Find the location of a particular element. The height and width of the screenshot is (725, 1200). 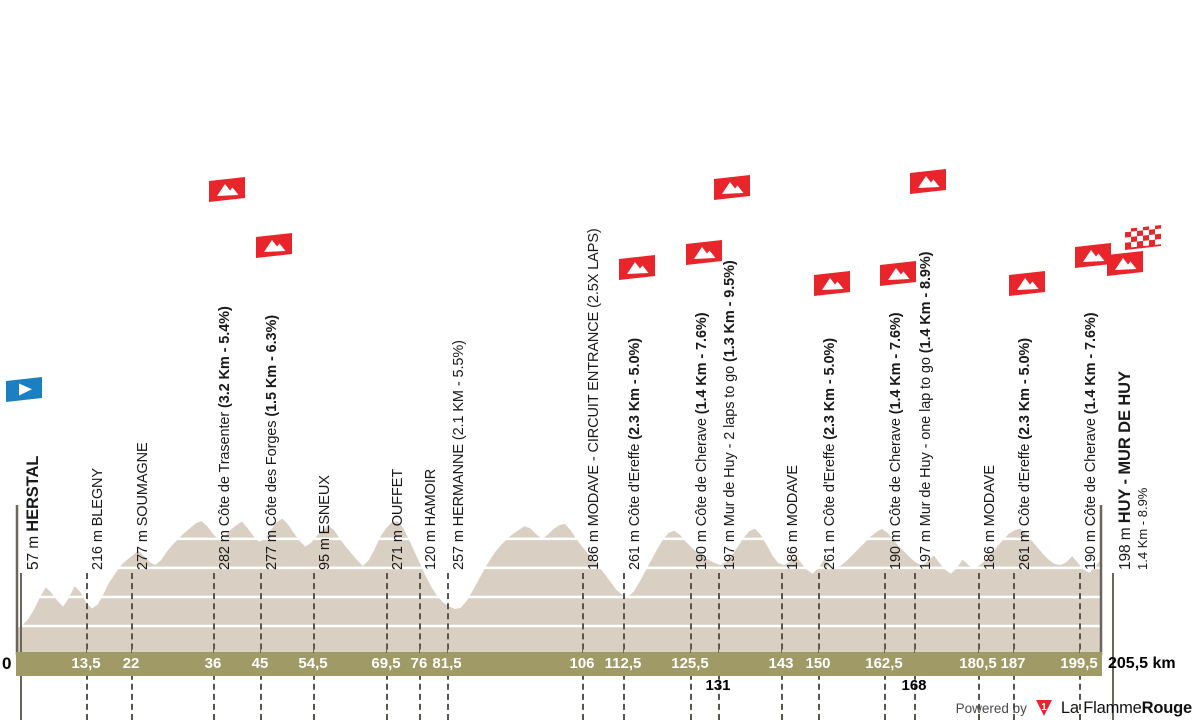

leader-line-trasenter is located at coordinates (214, 646).